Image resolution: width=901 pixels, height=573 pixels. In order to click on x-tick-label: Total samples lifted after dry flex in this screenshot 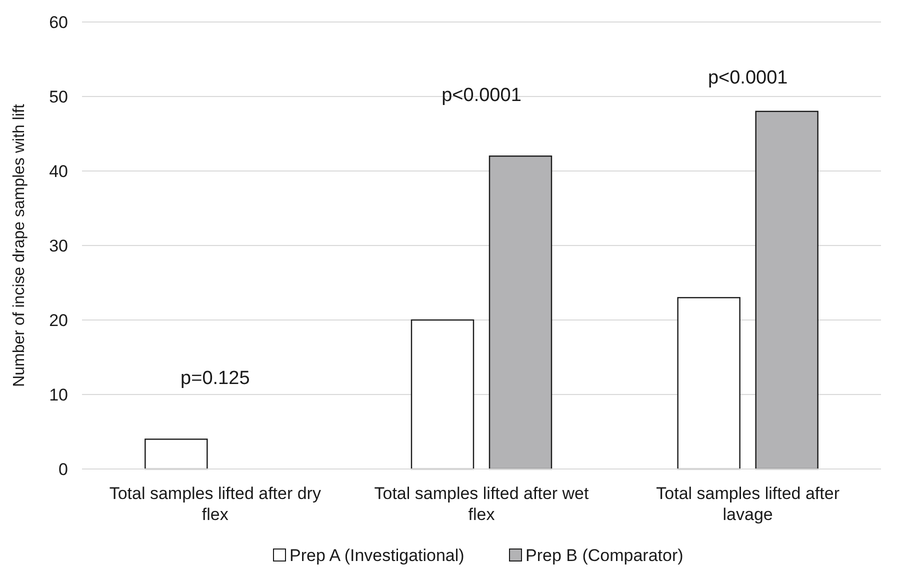, I will do `click(215, 504)`.